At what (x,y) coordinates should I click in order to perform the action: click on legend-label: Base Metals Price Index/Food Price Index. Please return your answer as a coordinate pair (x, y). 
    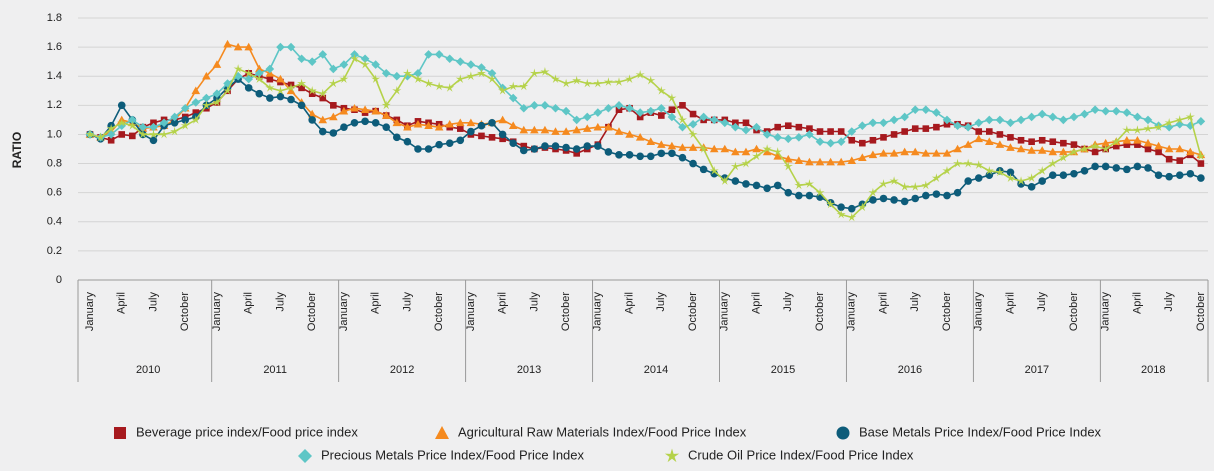
    Looking at the image, I should click on (980, 431).